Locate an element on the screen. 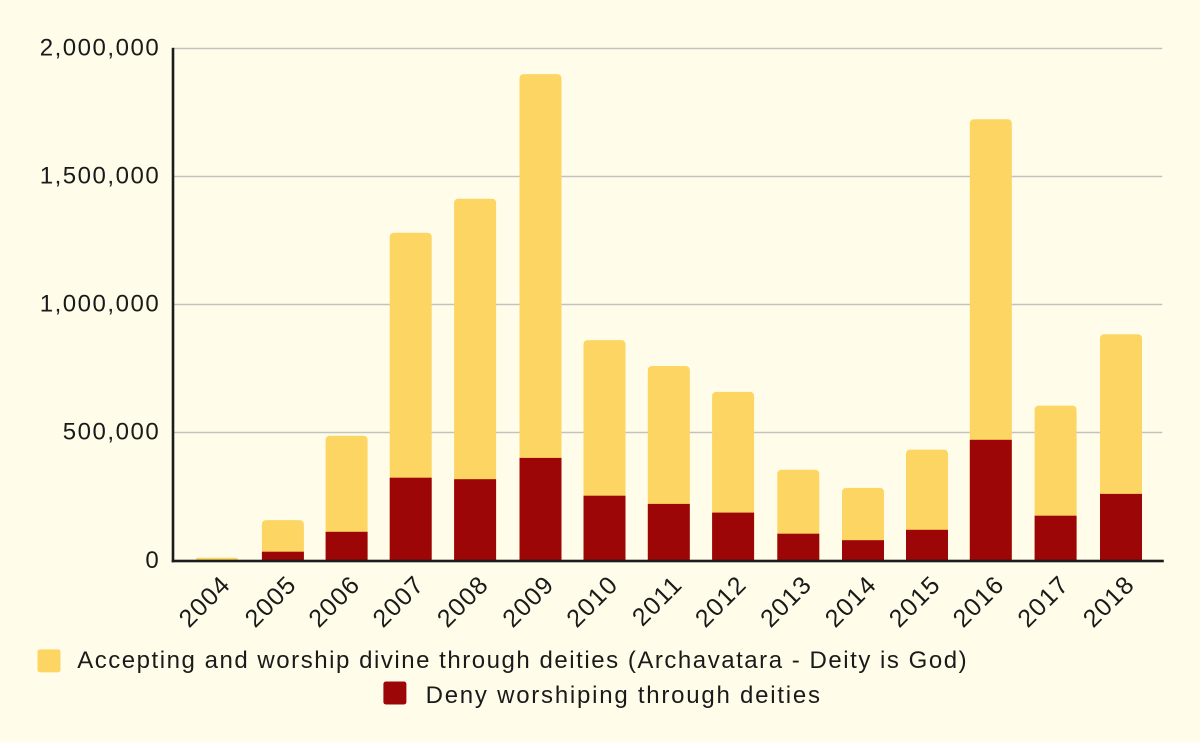 Image resolution: width=1200 pixels, height=742 pixels. svg-text: 1,000,000 is located at coordinates (99, 303).